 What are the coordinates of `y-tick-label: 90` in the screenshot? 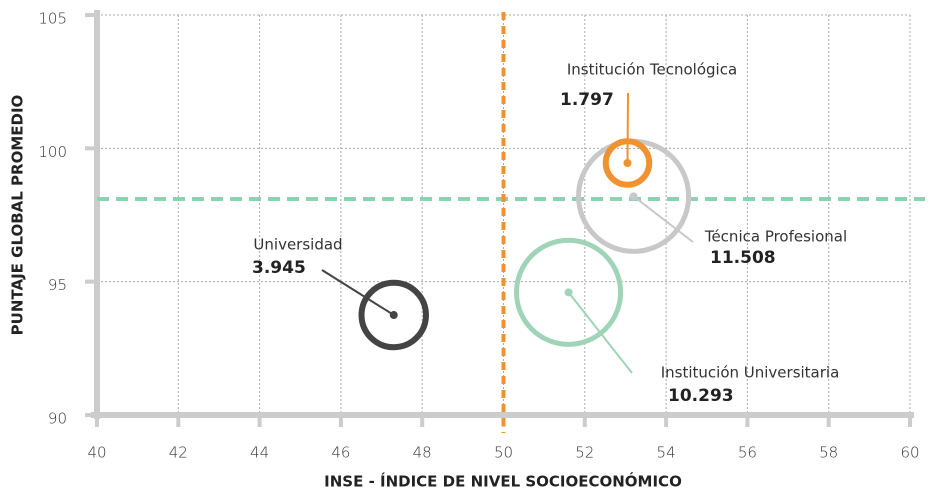 It's located at (57, 419).